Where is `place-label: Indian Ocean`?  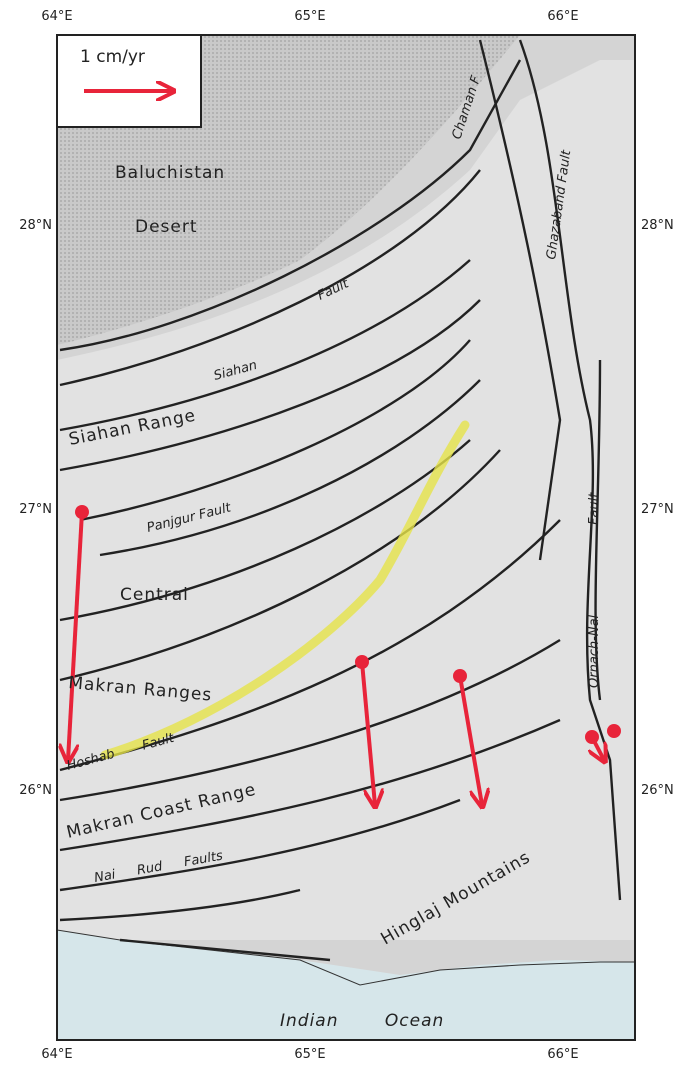
place-label: Indian Ocean is located at coordinates (362, 1021).